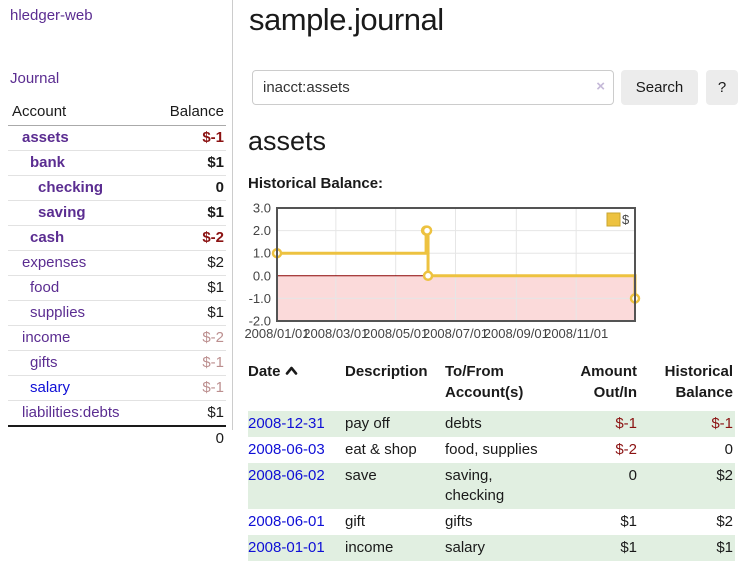 The image size is (742, 582). Describe the element at coordinates (232, 215) in the screenshot. I see `sidebar-divider` at that location.